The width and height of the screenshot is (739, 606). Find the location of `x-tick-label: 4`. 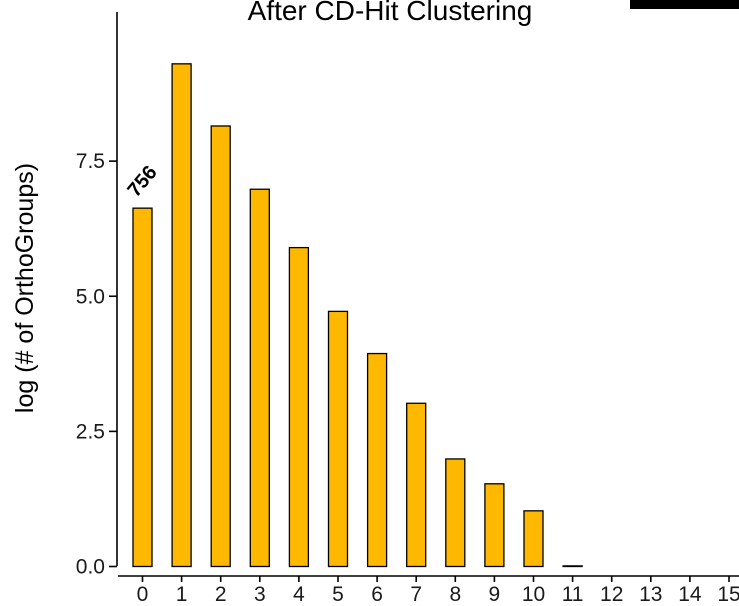

x-tick-label: 4 is located at coordinates (299, 594).